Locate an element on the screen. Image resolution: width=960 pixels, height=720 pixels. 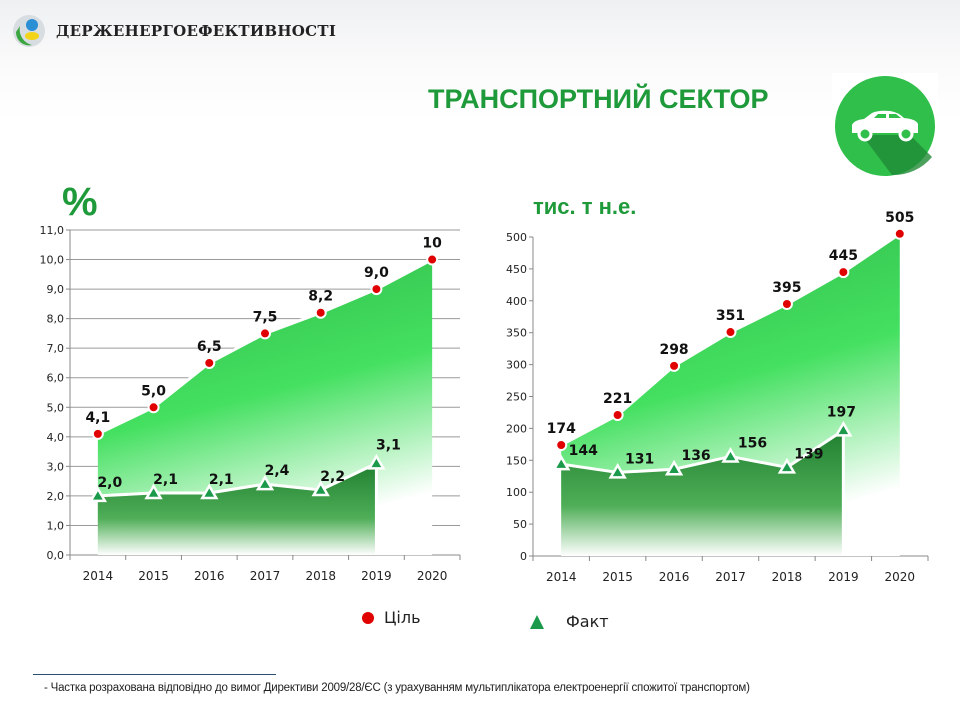
actual-data-label: 197 is located at coordinates (841, 412).